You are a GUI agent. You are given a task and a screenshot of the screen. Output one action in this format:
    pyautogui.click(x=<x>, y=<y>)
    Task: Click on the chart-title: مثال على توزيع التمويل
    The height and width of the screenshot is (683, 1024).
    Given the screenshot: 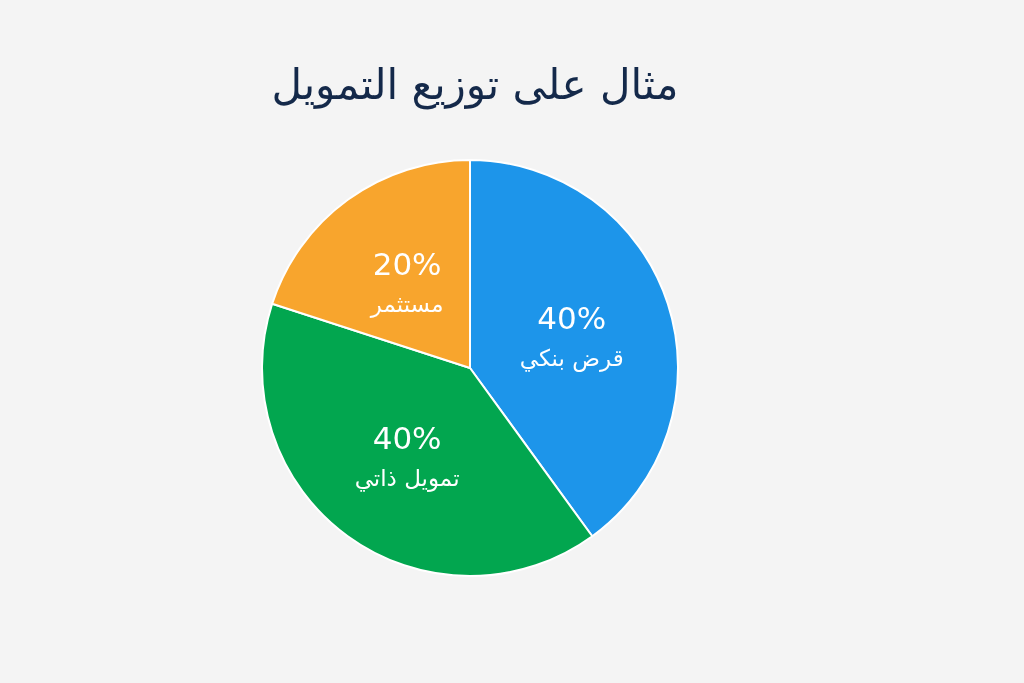 What is the action you would take?
    pyautogui.click(x=475, y=84)
    